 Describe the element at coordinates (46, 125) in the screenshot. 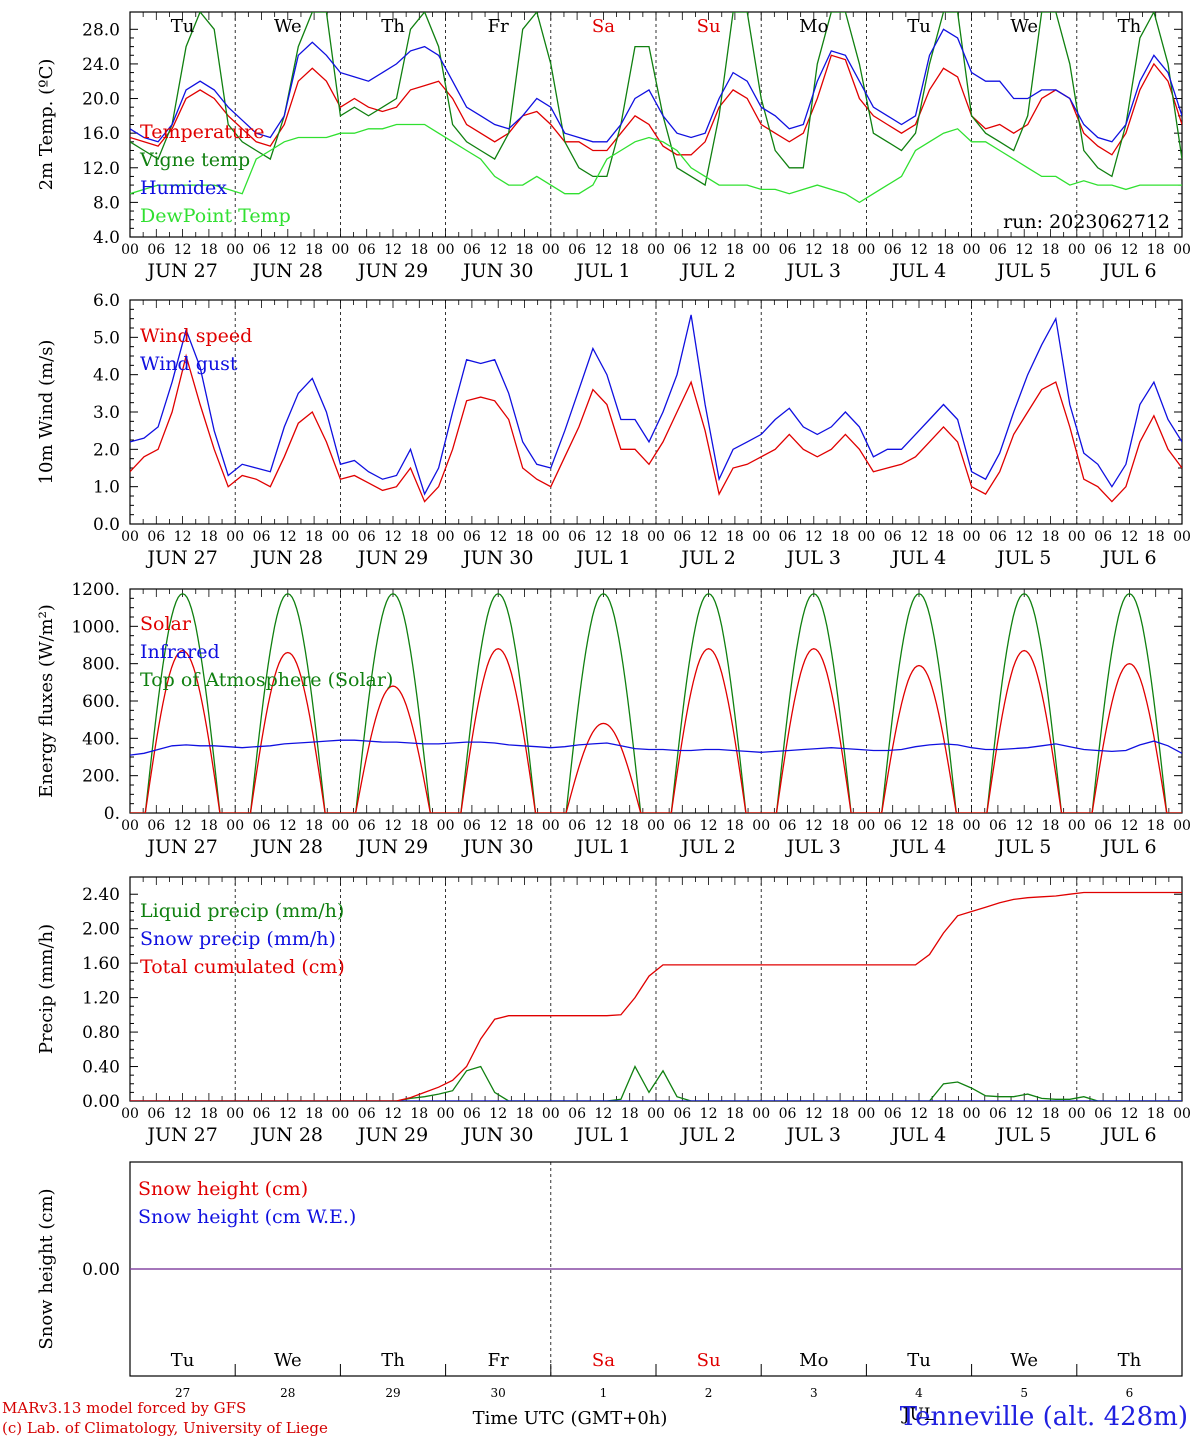

I see `y-axis-label: 2m Temp. (ºC)` at that location.